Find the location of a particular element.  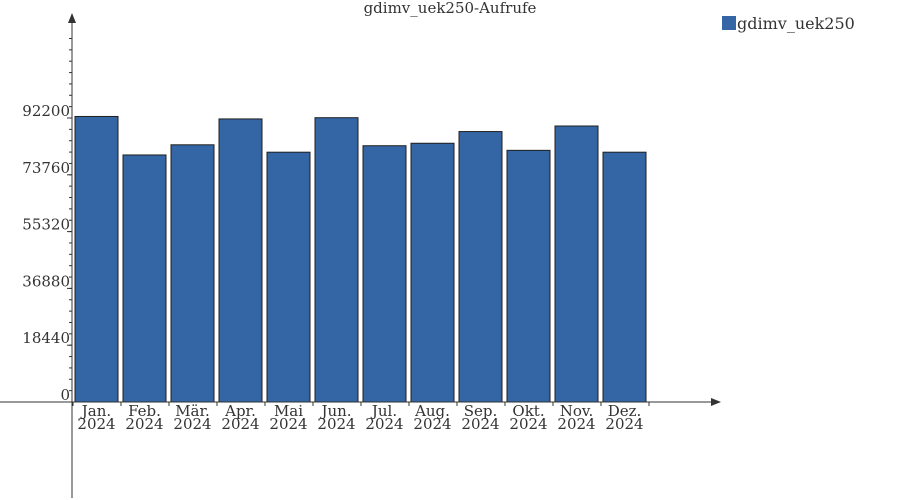

legend: gdimv_uek250 is located at coordinates (788, 23).